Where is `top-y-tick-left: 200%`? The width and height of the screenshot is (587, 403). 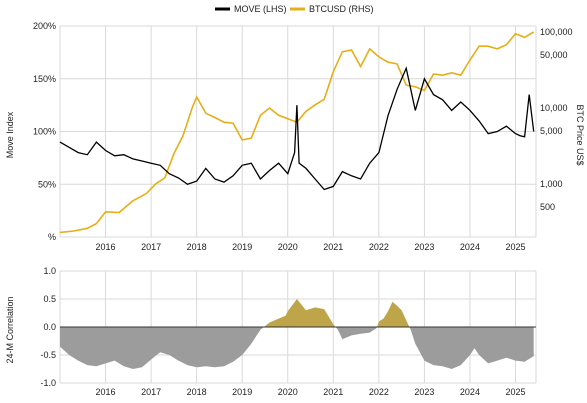 top-y-tick-left: 200% is located at coordinates (44, 26).